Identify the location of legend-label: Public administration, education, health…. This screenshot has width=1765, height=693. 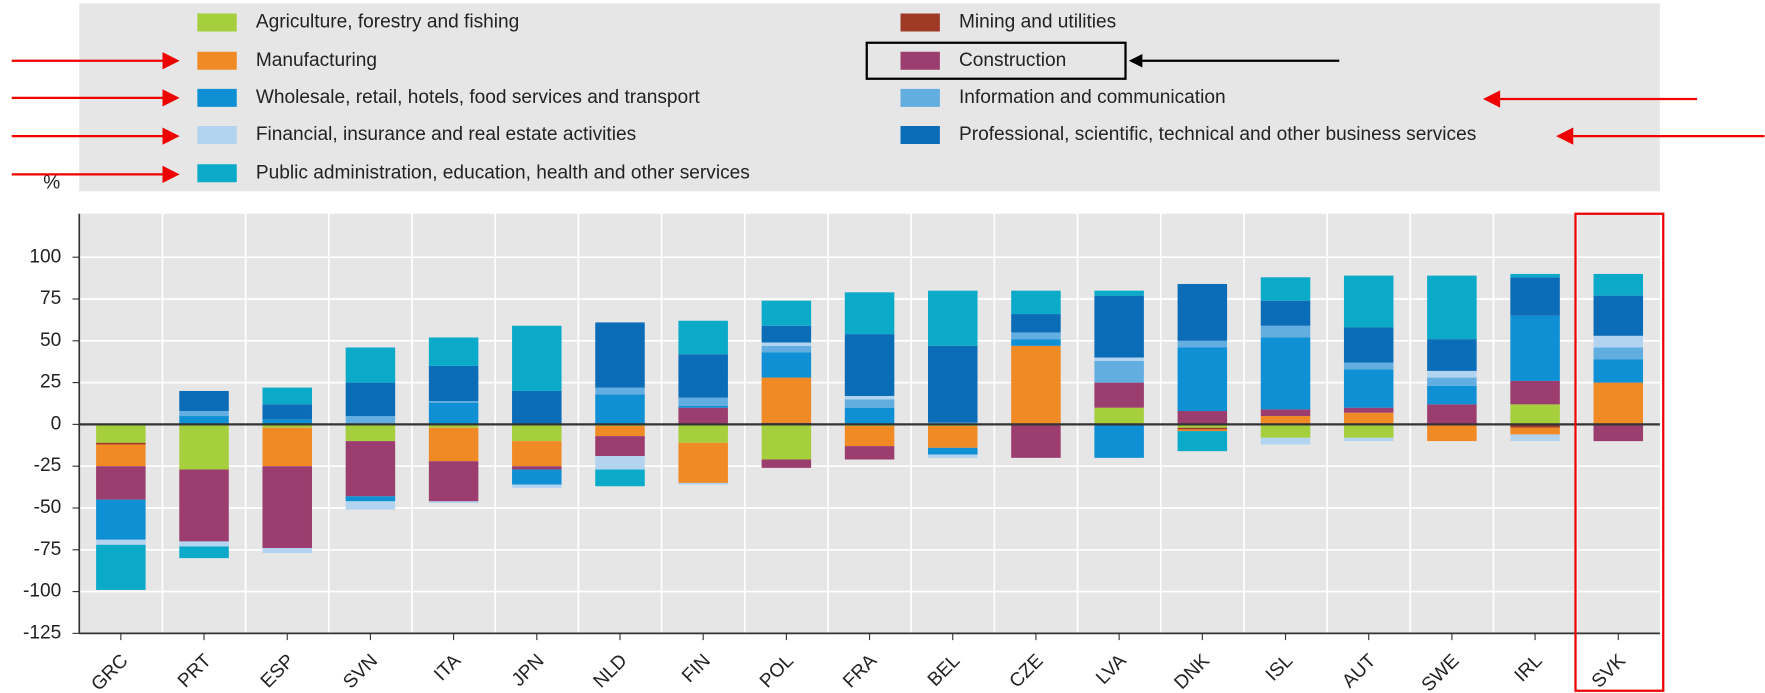
(503, 172).